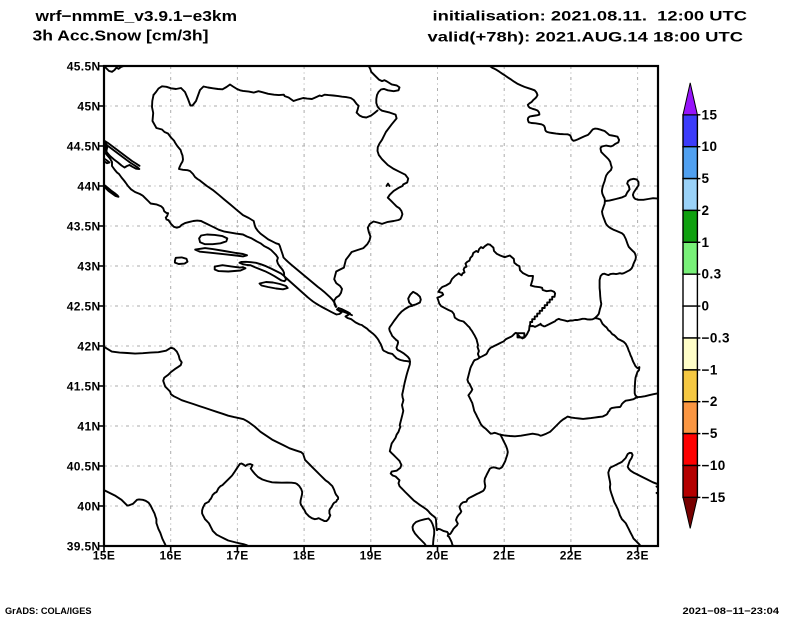  What do you see at coordinates (84, 227) in the screenshot?
I see `svg-text: 43.5N` at bounding box center [84, 227].